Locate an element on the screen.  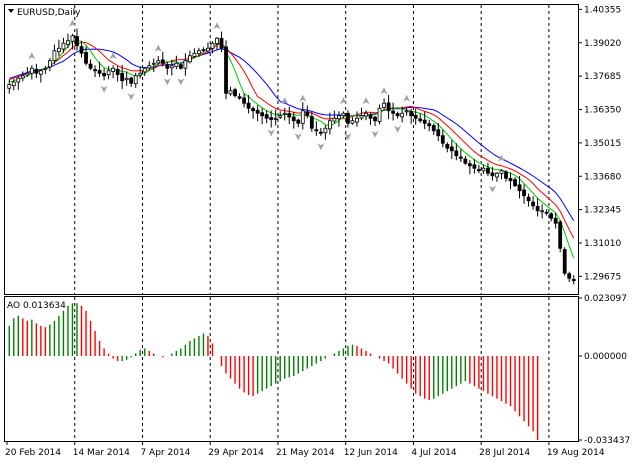
price-label: 1.35015 is located at coordinates (602, 144).